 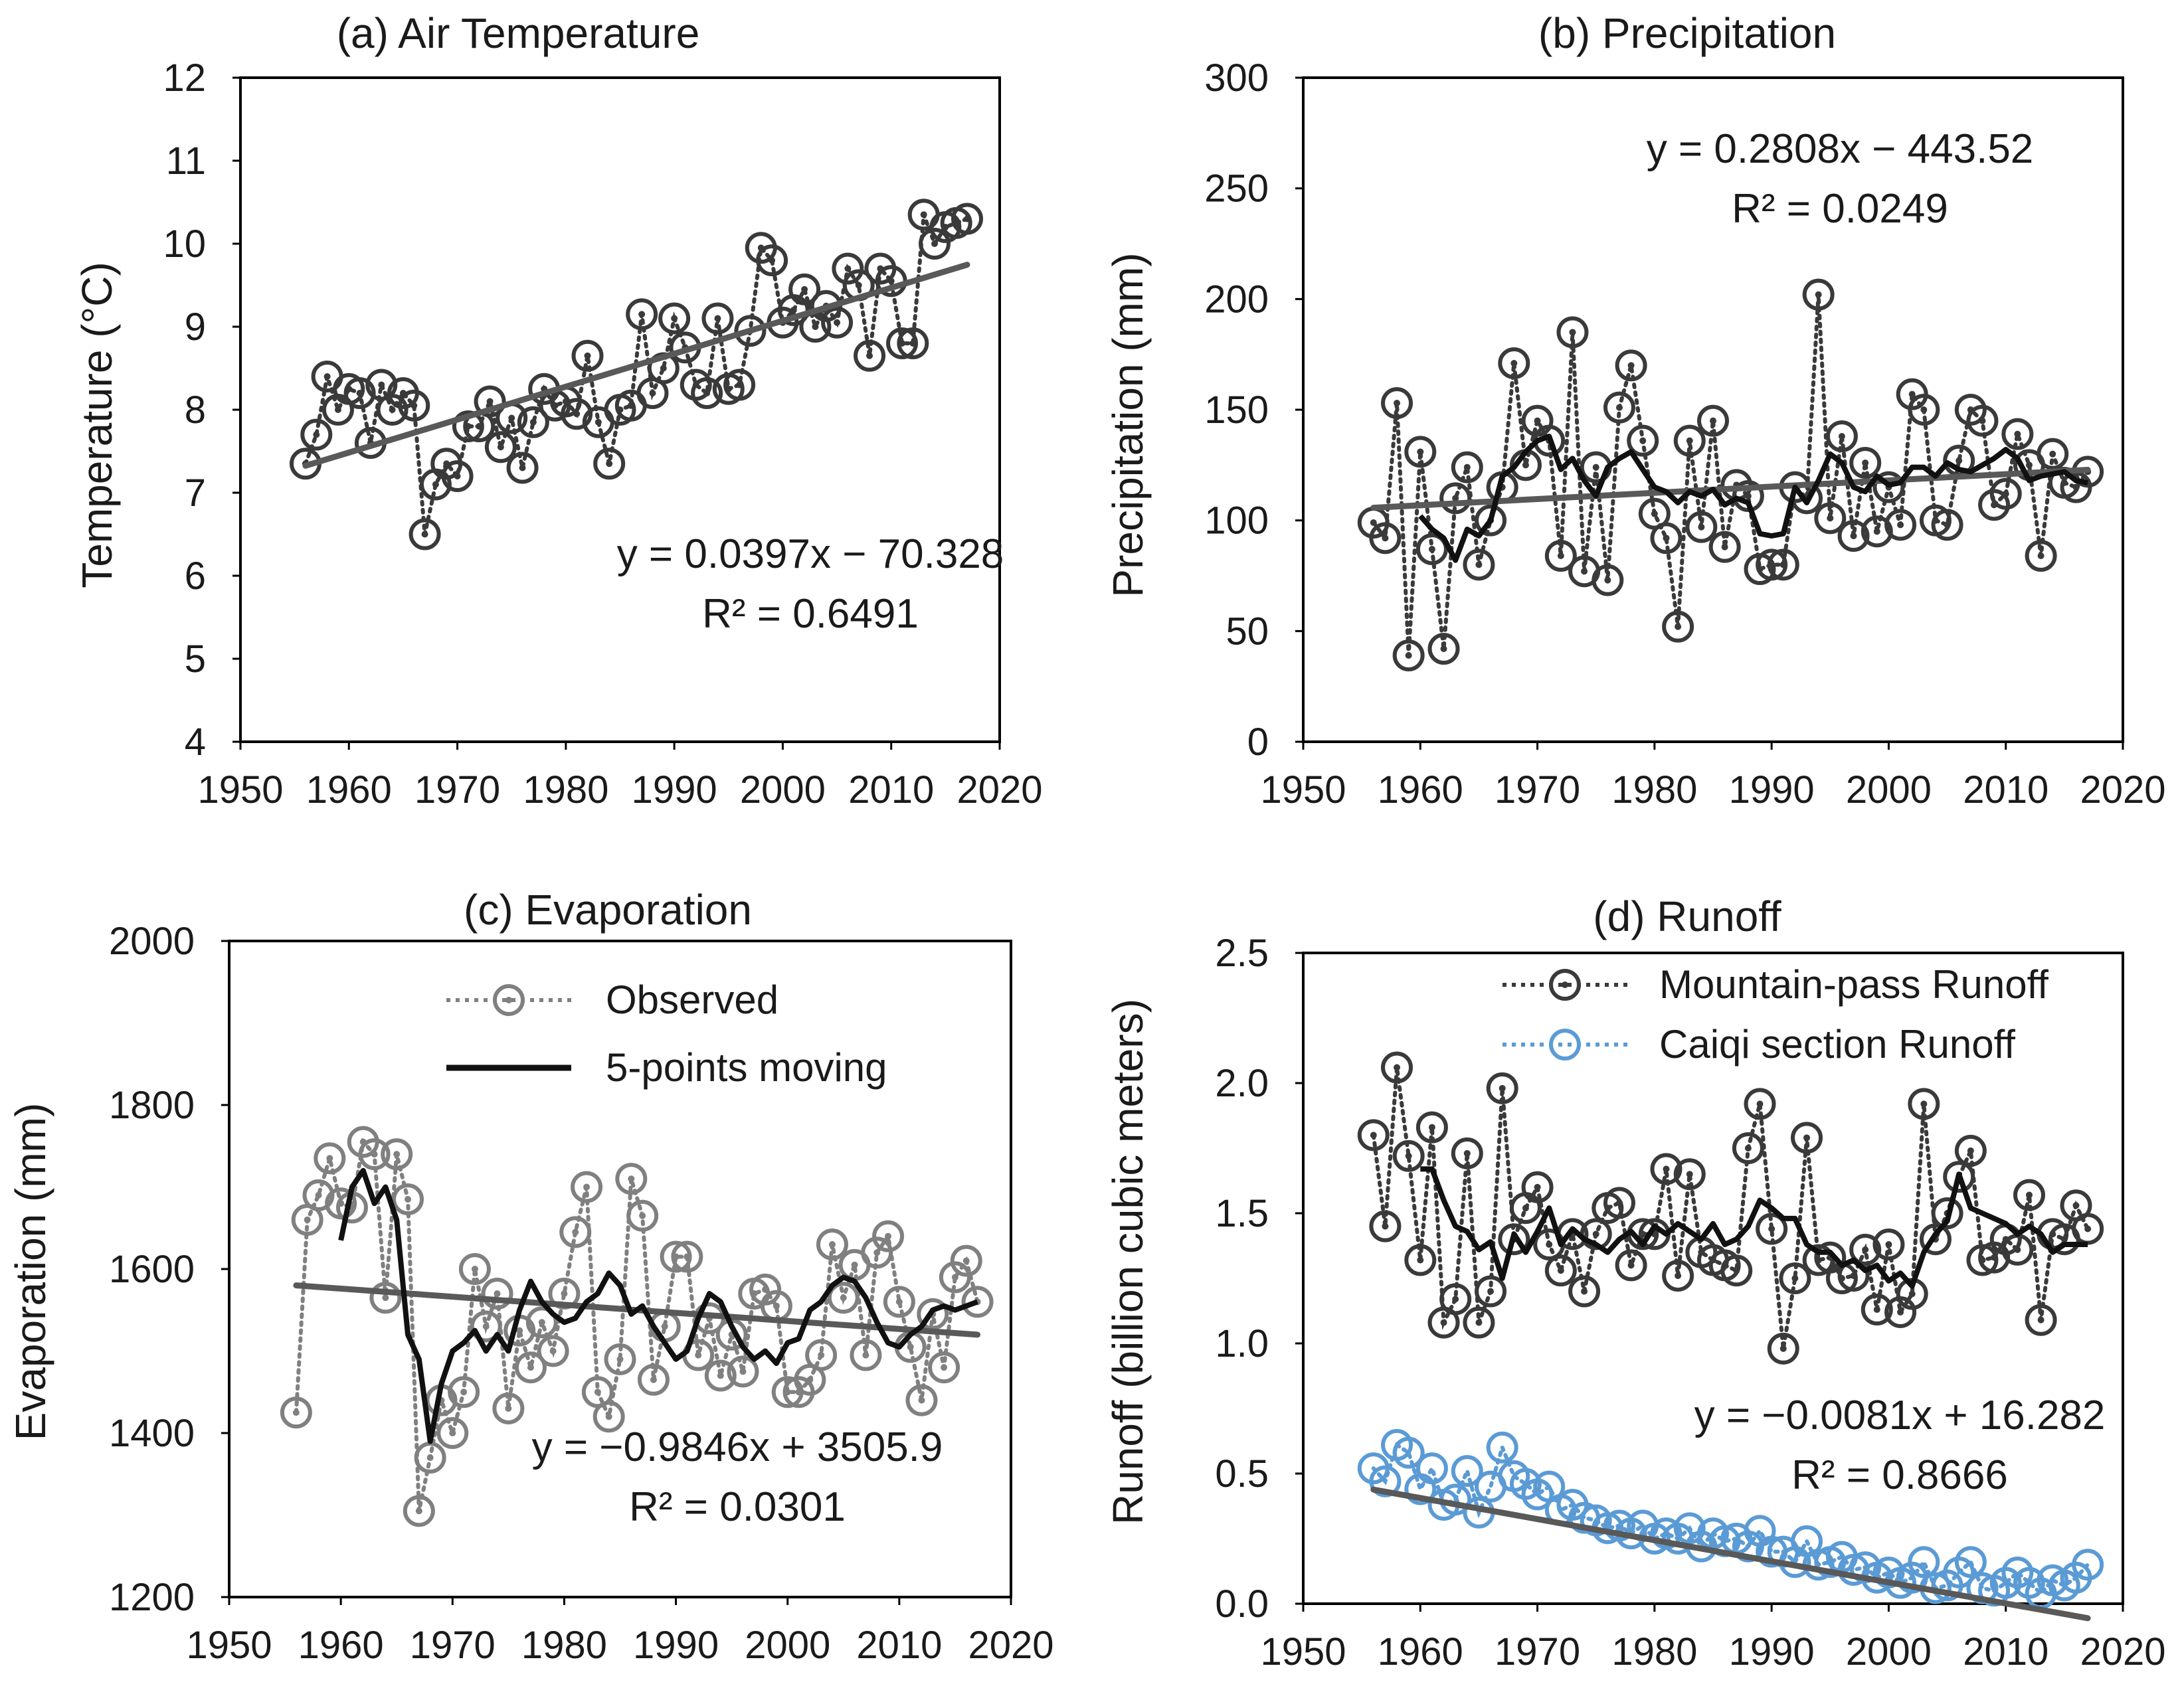 I want to click on panel-c-trend-r2: R² = 0.0301, so click(x=737, y=1507).